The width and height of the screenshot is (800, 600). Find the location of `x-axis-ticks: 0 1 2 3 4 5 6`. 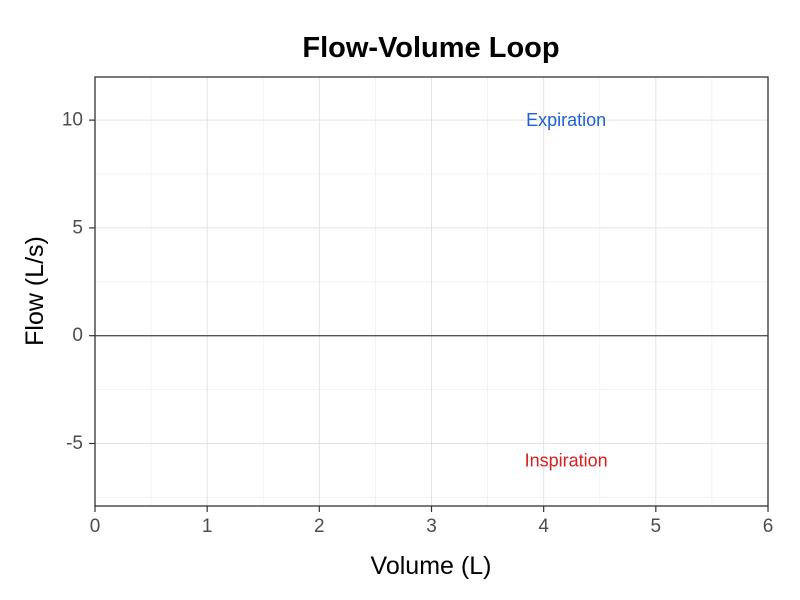

x-axis-ticks: 0 1 2 3 4 5 6 is located at coordinates (432, 521).